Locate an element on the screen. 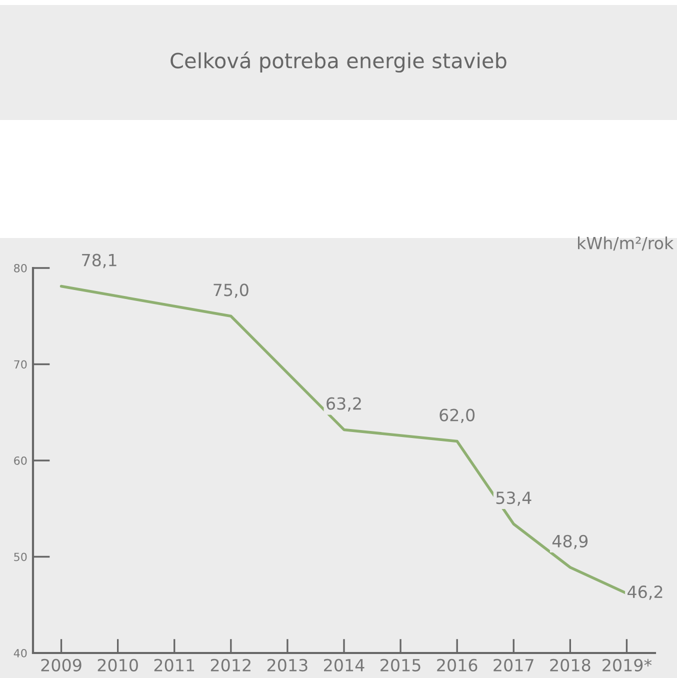 This screenshot has height=678, width=677. data-label: 46,2 is located at coordinates (645, 593).